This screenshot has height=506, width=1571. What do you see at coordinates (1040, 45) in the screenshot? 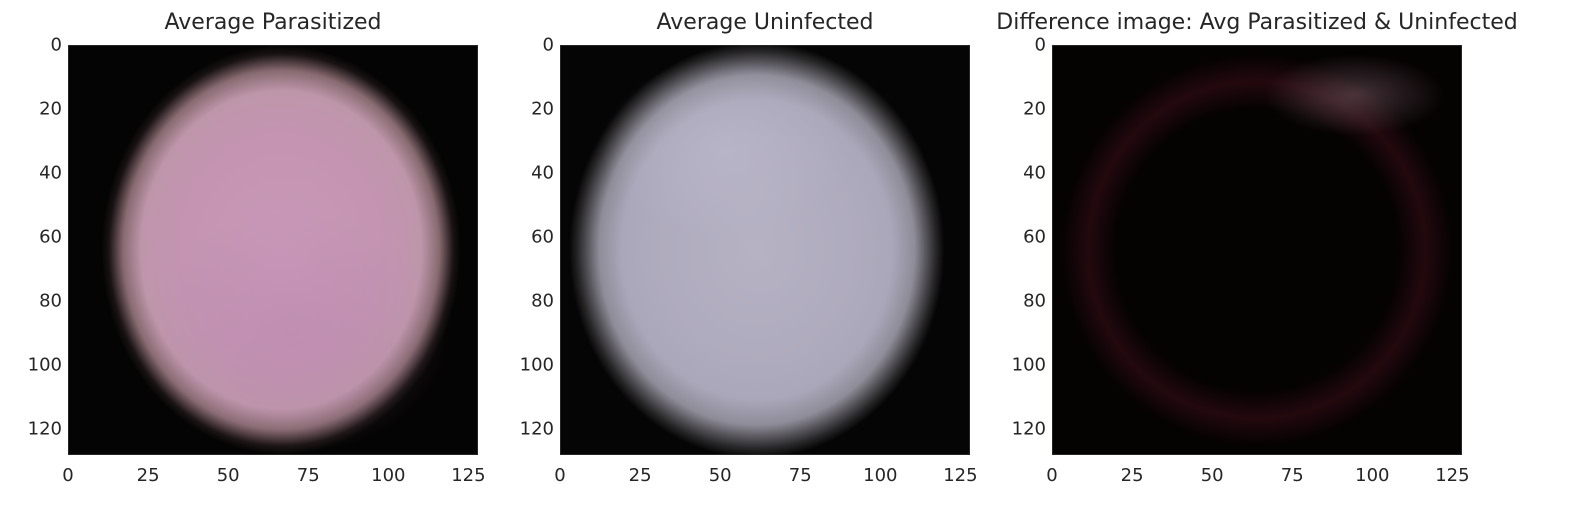
I see `difference-ytick: 0` at bounding box center [1040, 45].